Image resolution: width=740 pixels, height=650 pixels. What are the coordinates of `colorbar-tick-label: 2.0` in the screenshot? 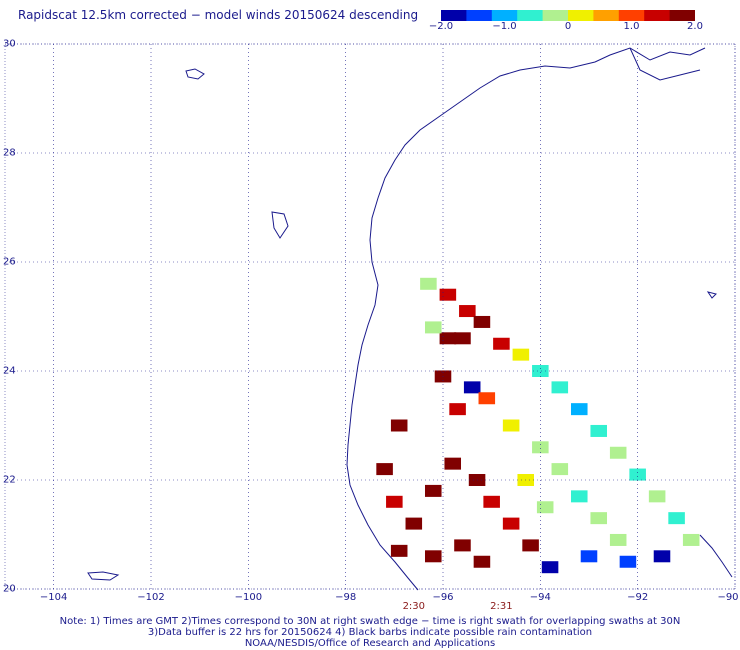 It's located at (695, 26).